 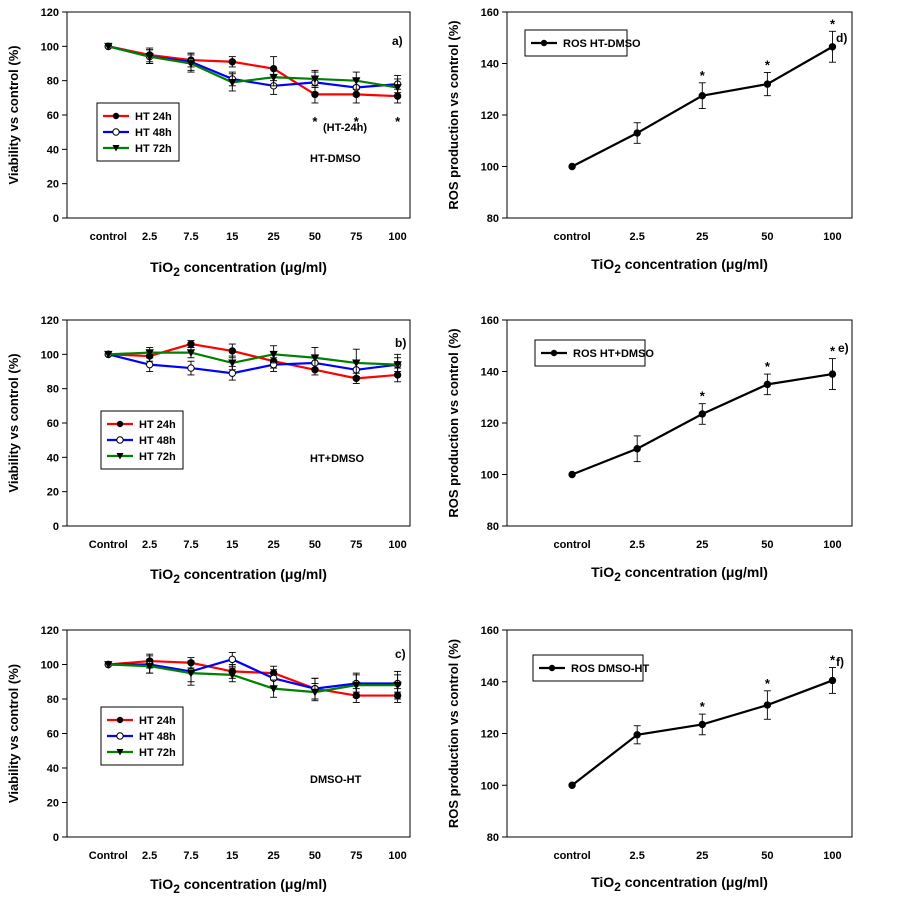 What do you see at coordinates (56, 219) in the screenshot?
I see `y-tick-label: 0` at bounding box center [56, 219].